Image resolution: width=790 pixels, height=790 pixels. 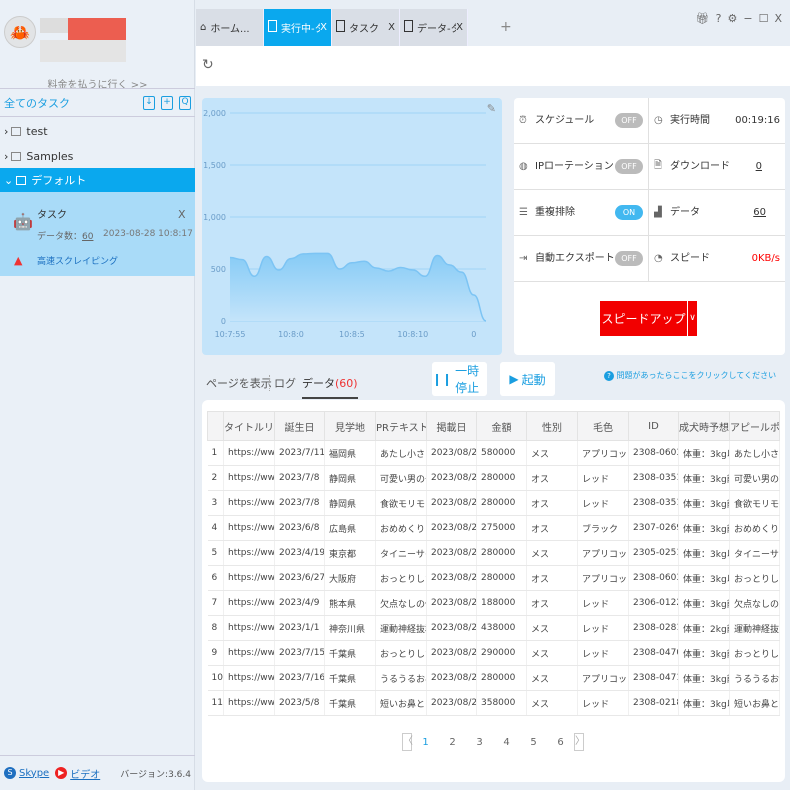 I want to click on column-header, so click(x=215, y=426).